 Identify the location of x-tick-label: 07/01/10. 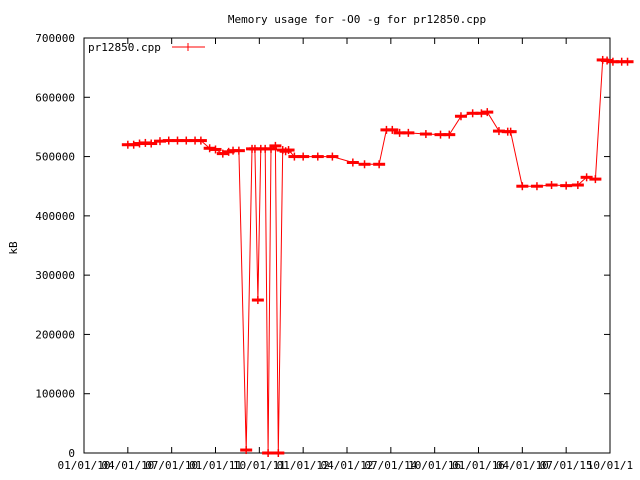
(171, 465).